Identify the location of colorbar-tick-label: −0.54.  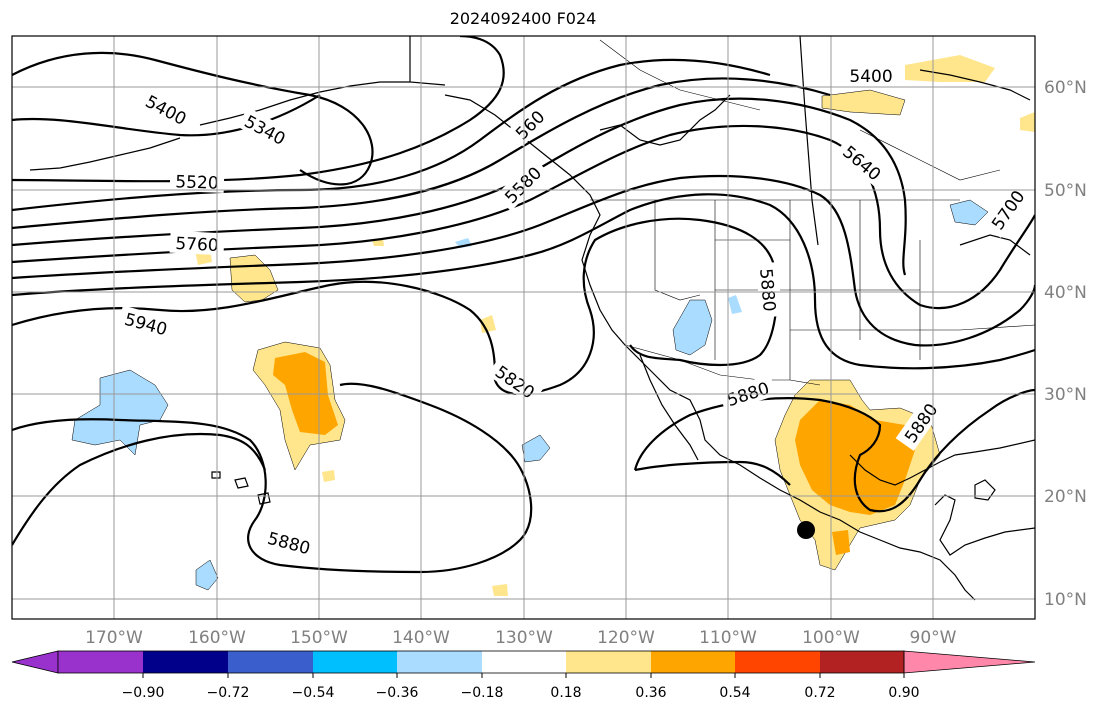
(313, 693).